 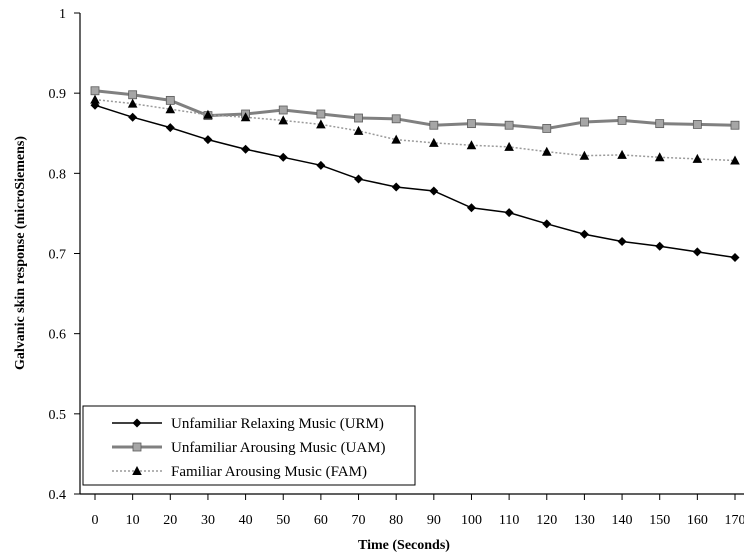 What do you see at coordinates (734, 520) in the screenshot?
I see `x-tick-label: 170` at bounding box center [734, 520].